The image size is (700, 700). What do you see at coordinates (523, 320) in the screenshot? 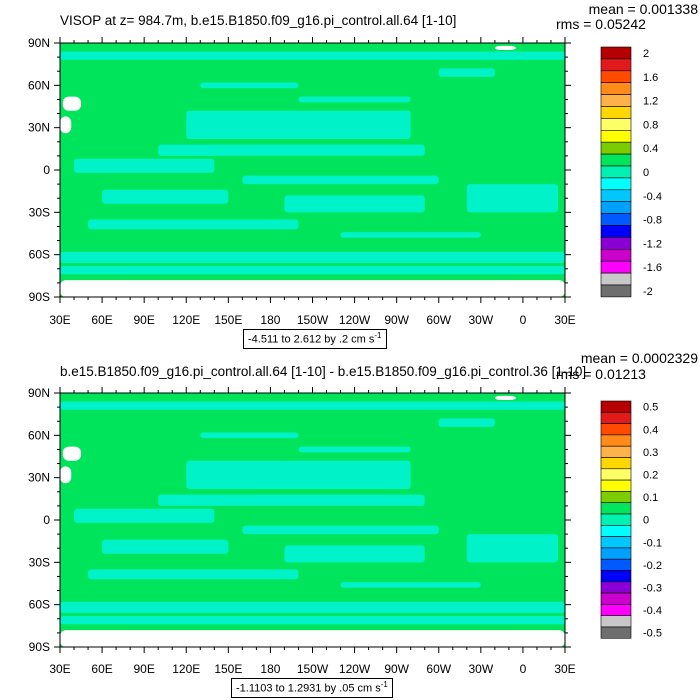
I see `x-tick-label: 0` at bounding box center [523, 320].